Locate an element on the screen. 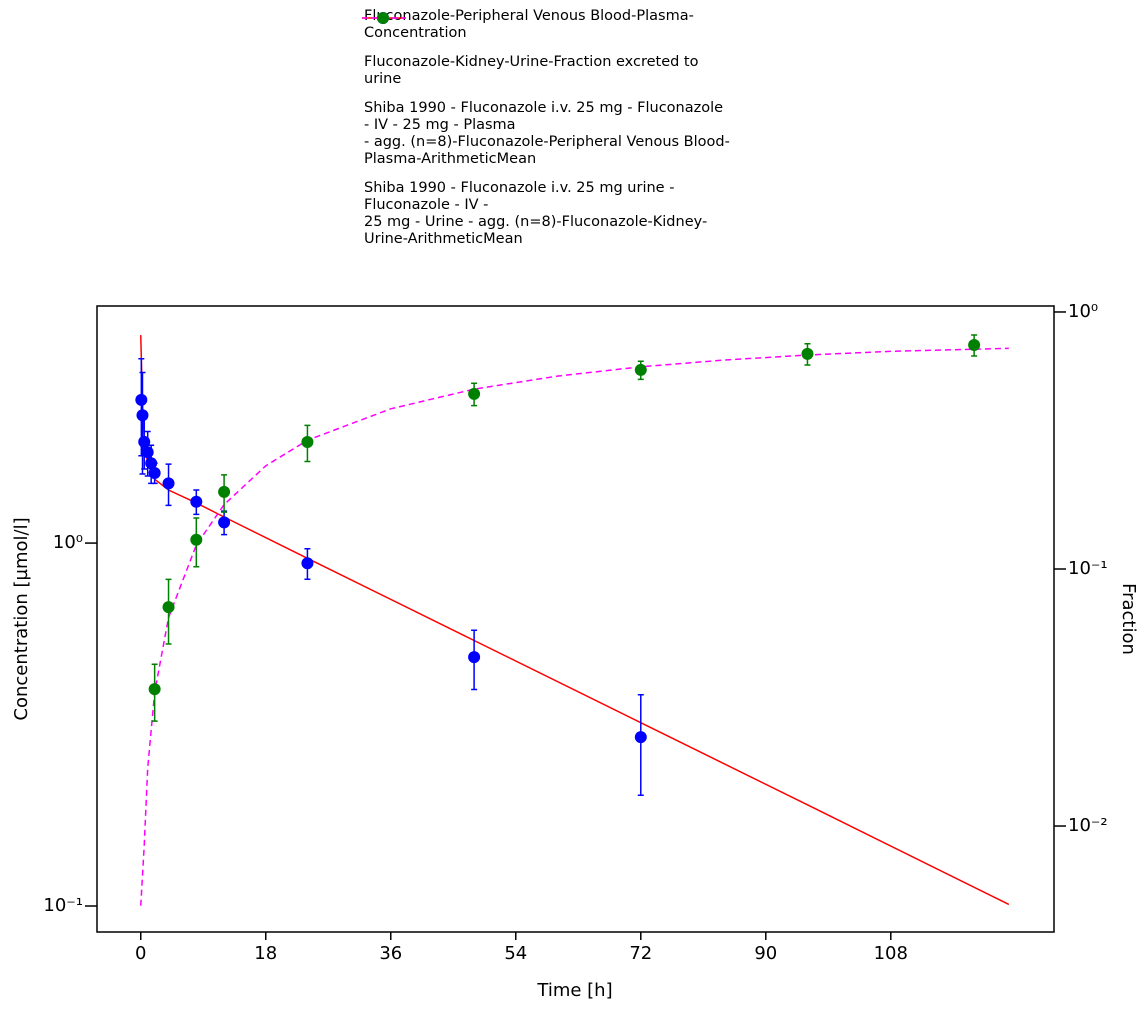  y-tick-label: 10⁻¹ is located at coordinates (63, 905).